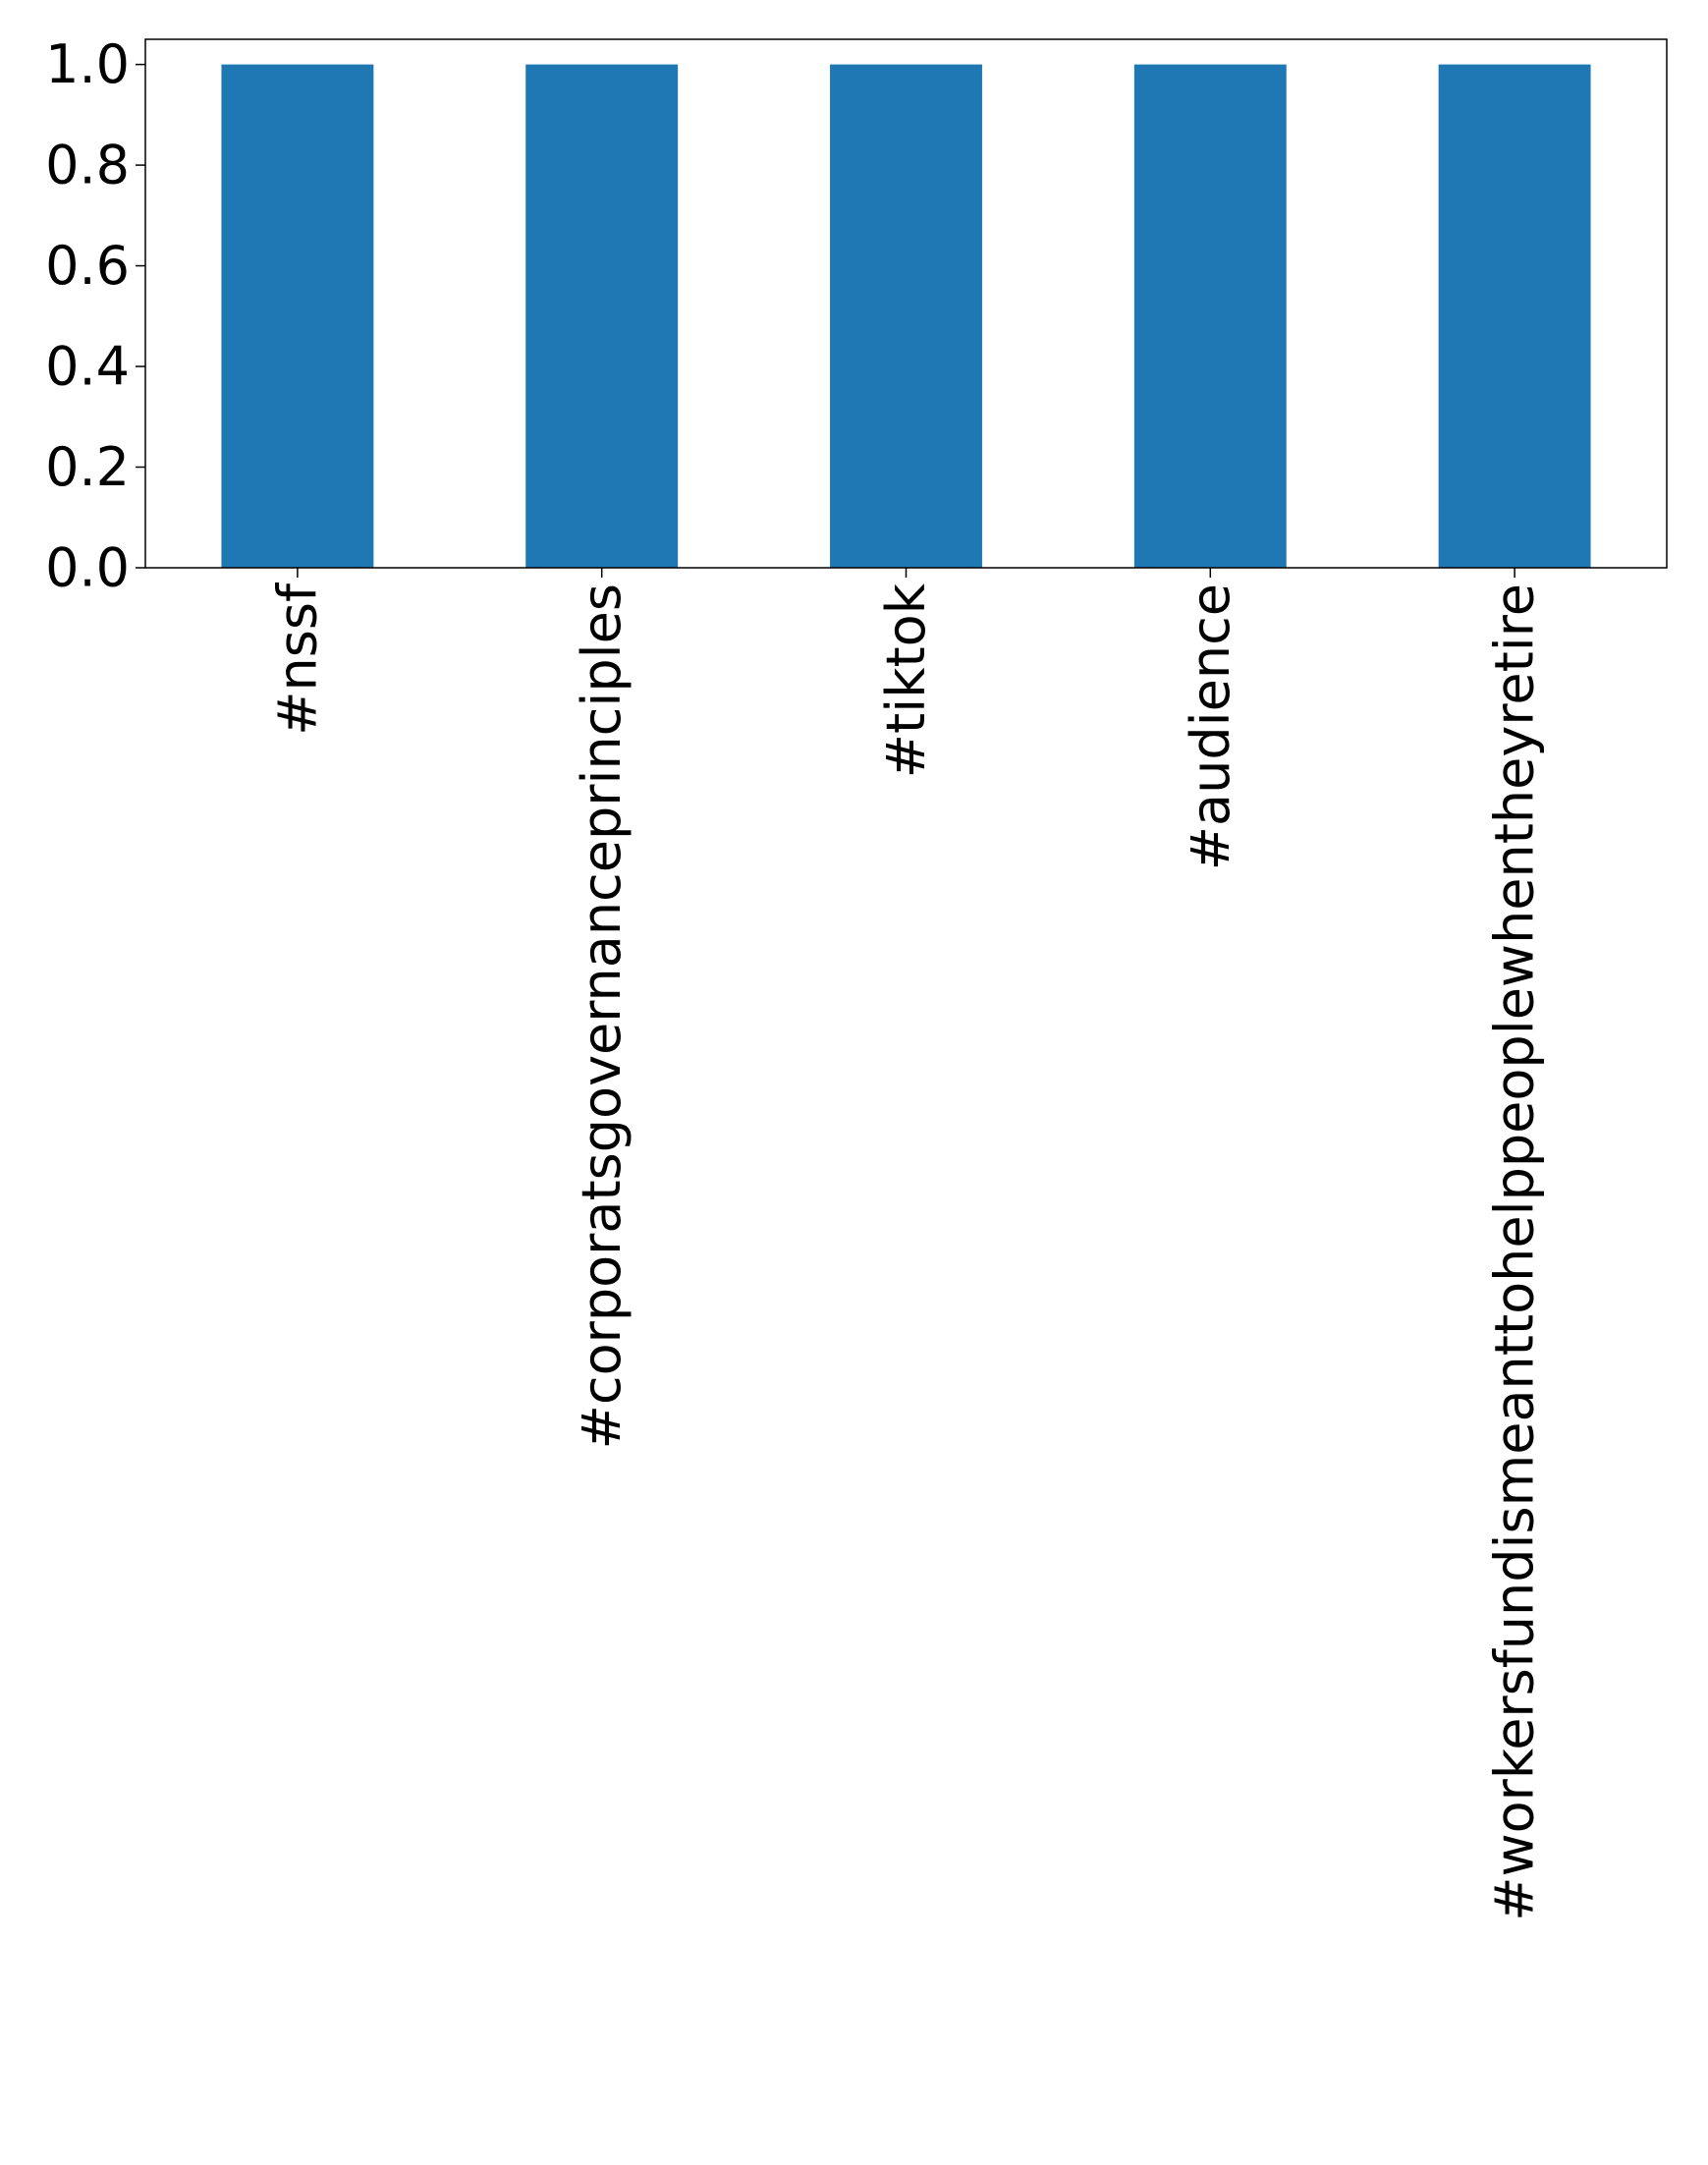 The width and height of the screenshot is (1708, 2165). Describe the element at coordinates (602, 1016) in the screenshot. I see `x-tick-label: #corporatsgovernanceprinciples` at that location.